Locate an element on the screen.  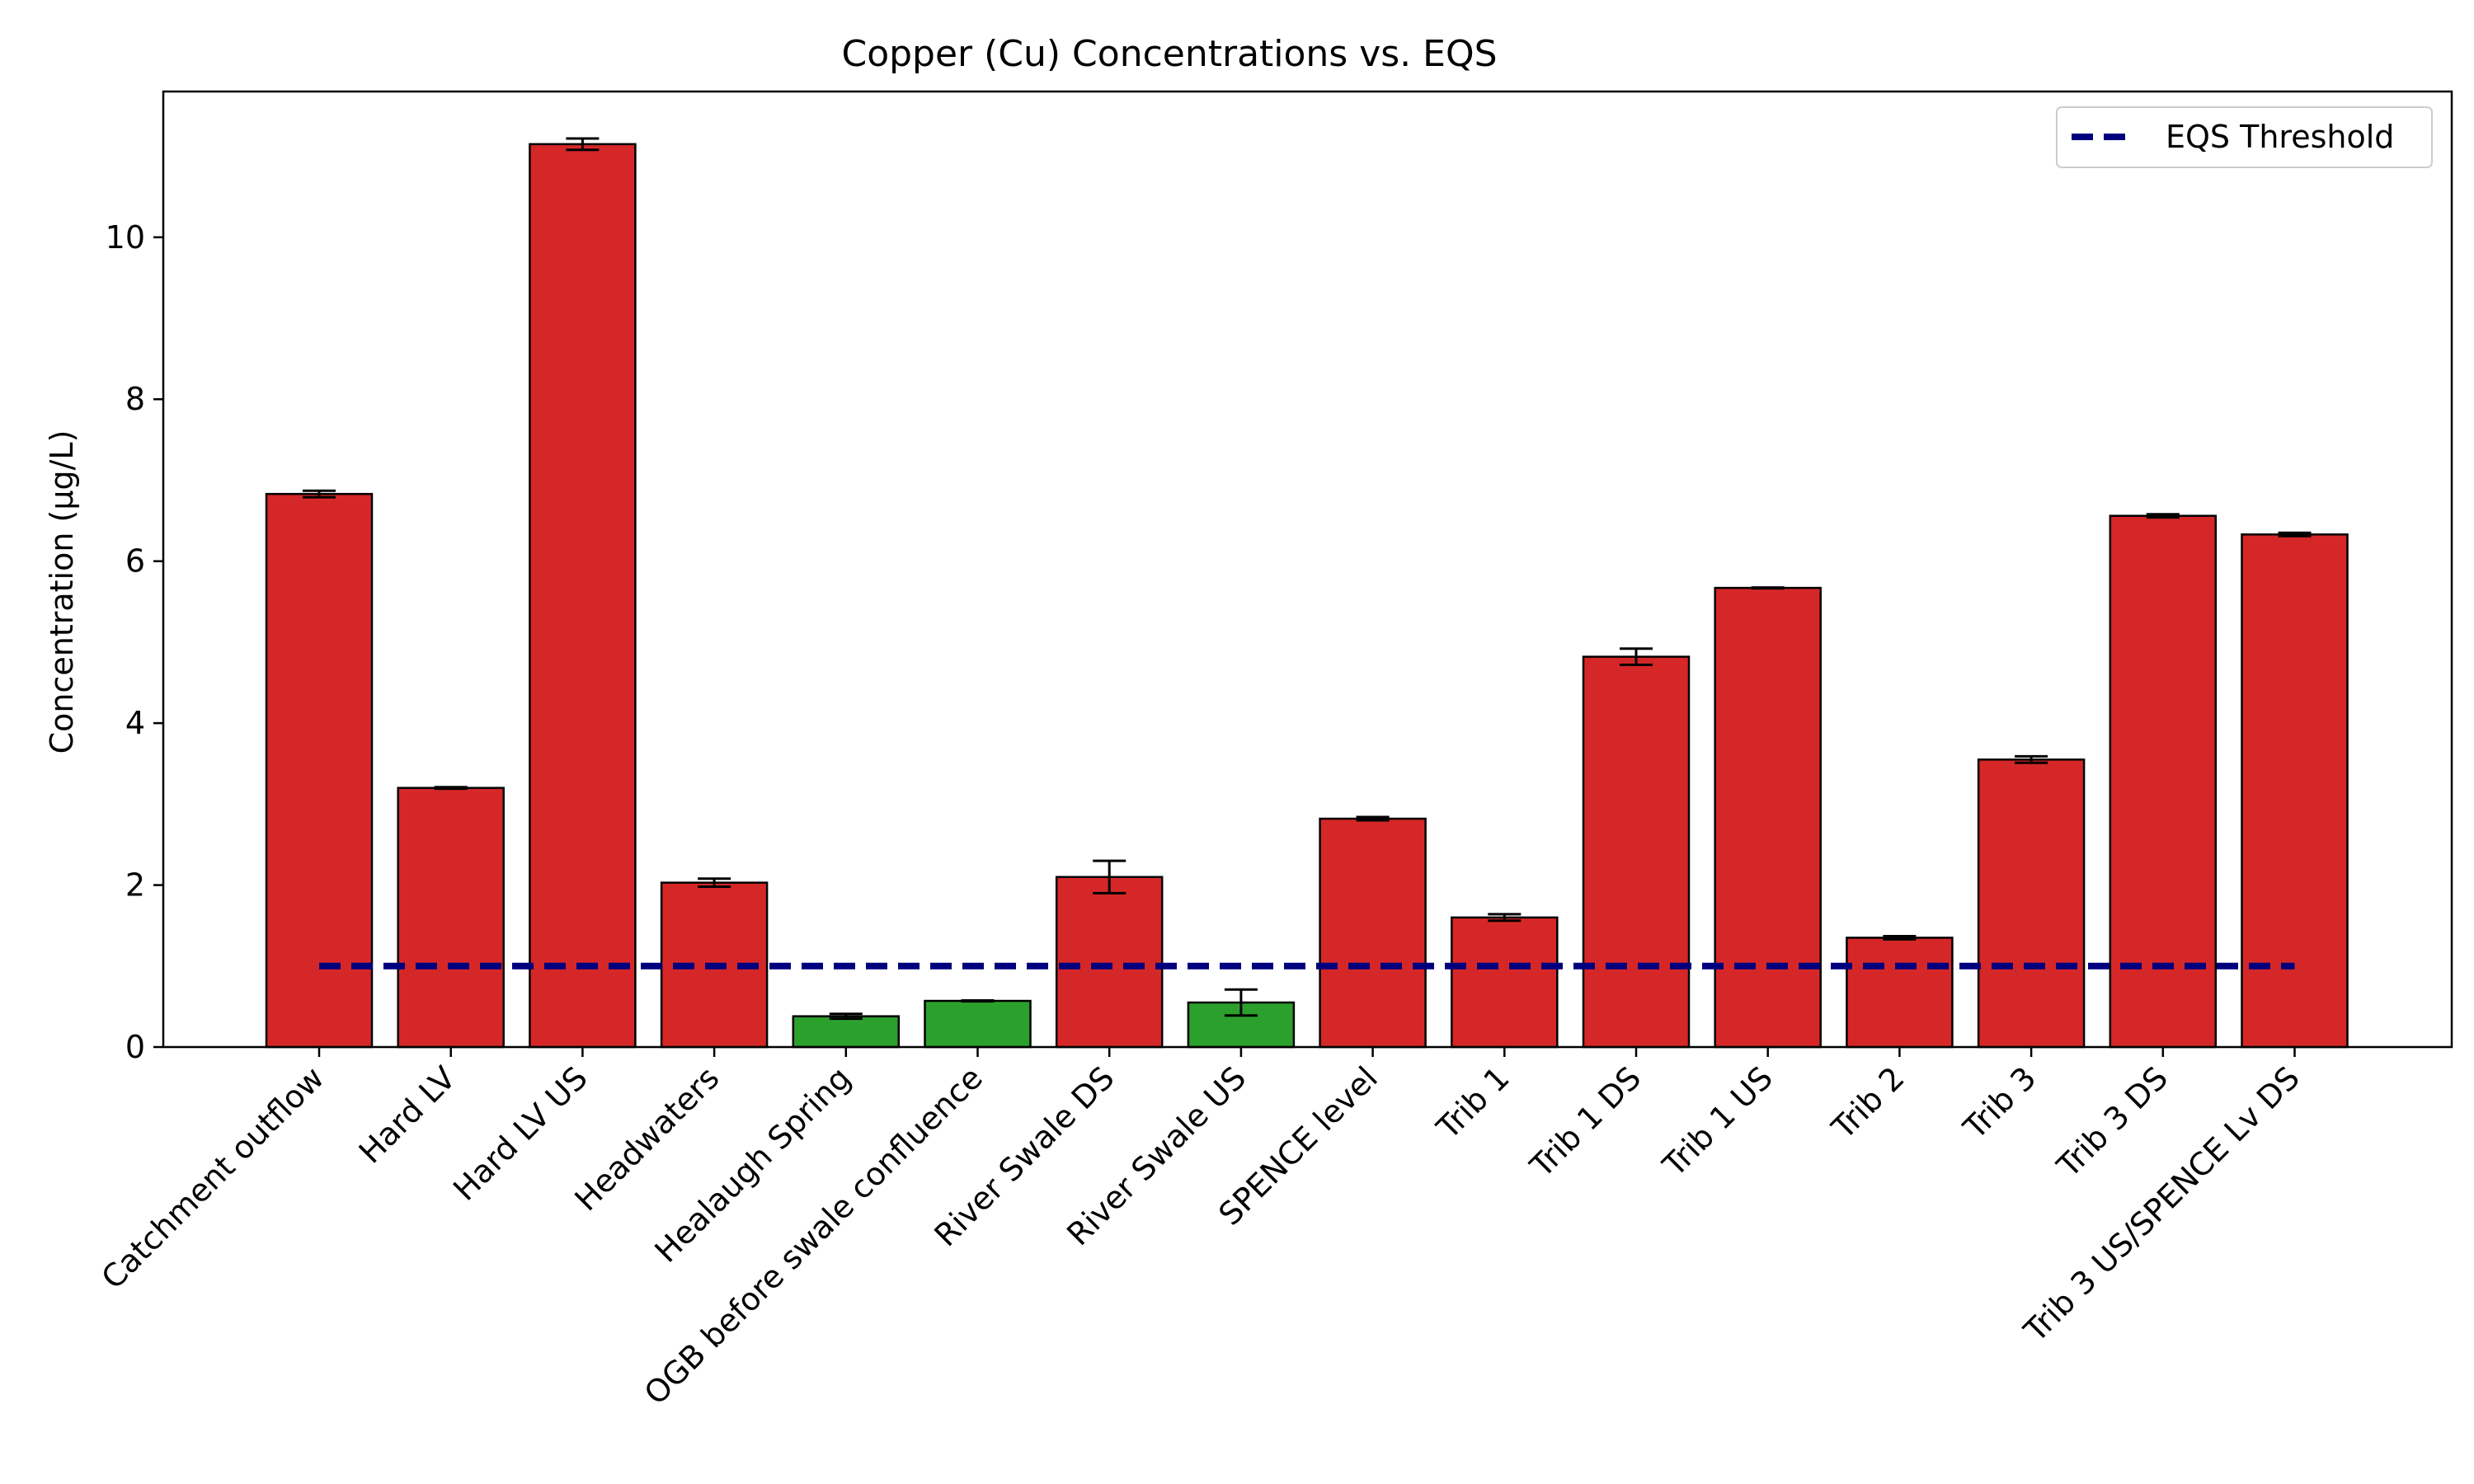
y-axis-label: Concentration (µg/L) is located at coordinates (62, 592).